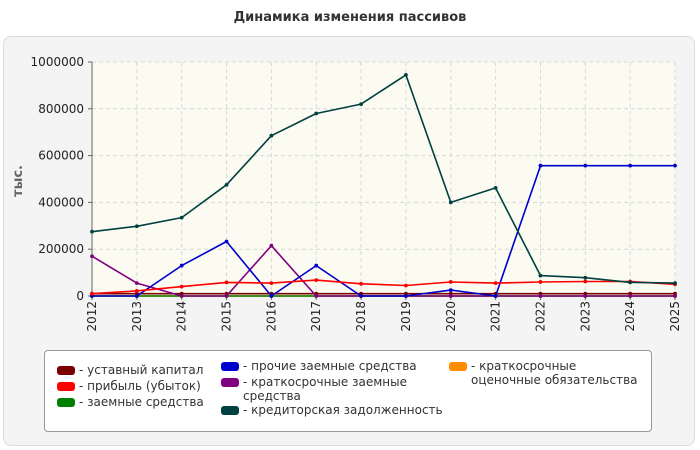 Image resolution: width=700 pixels, height=450 pixels. I want to click on x-tick-label: 2013, so click(137, 316).